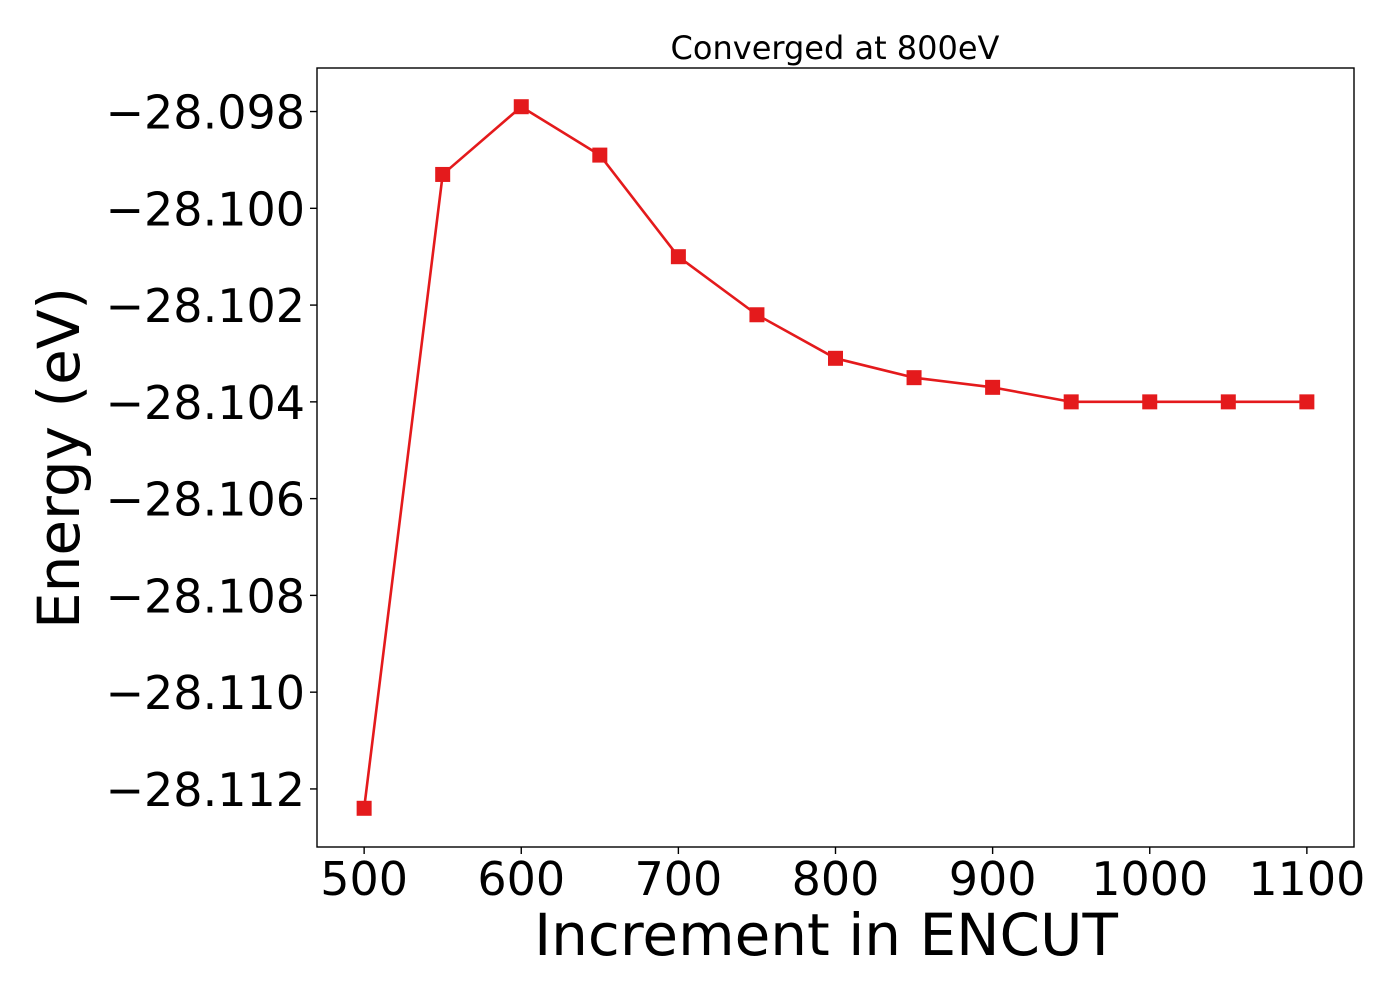  I want to click on y-tick-label: −28.108, so click(206, 596).